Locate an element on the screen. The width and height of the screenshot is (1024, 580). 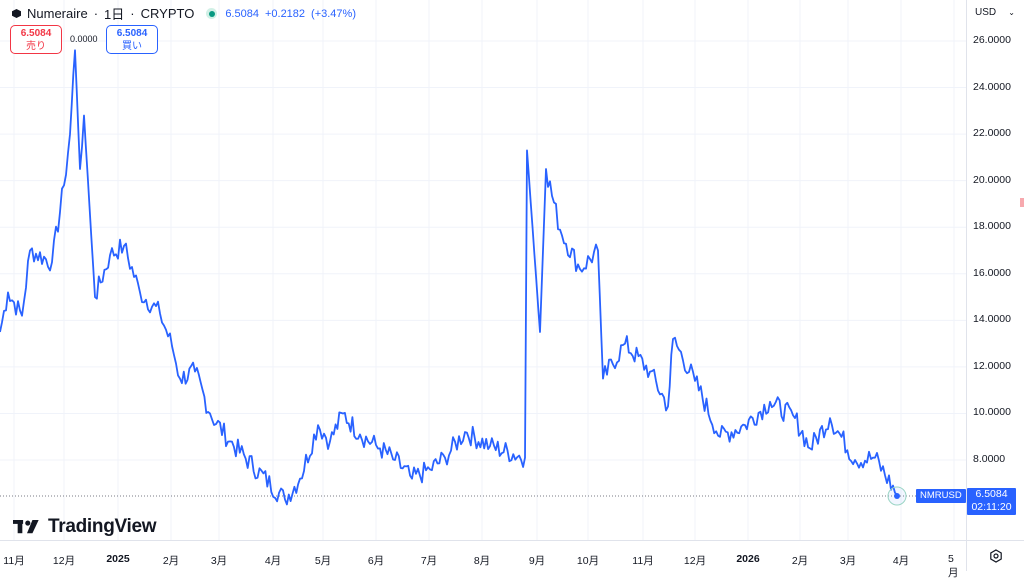
time-tick-label: 6月 is located at coordinates (376, 561).